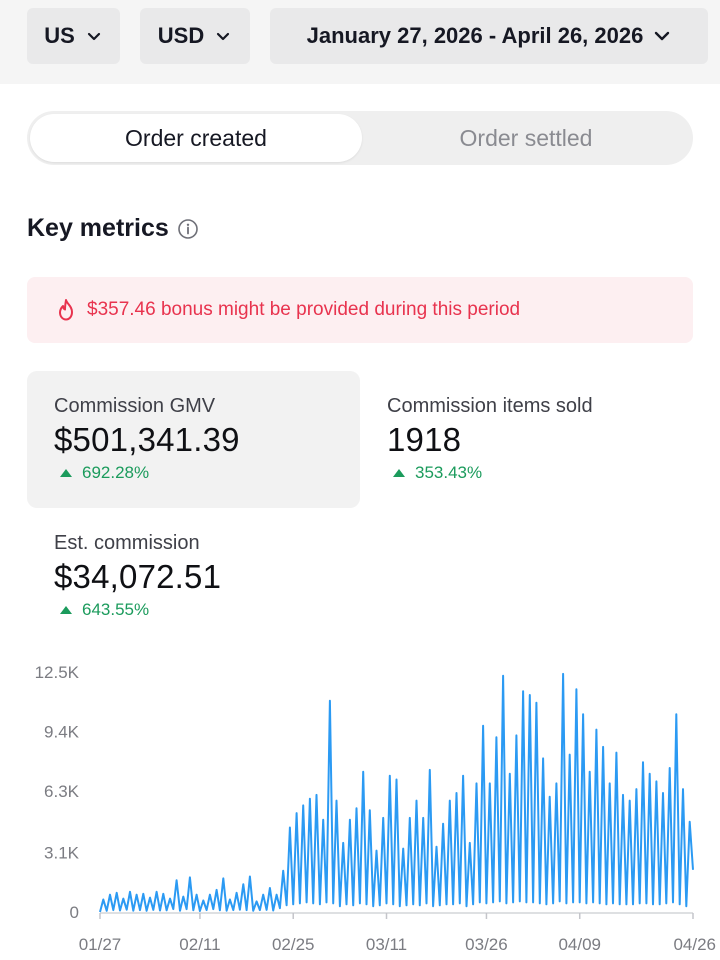  What do you see at coordinates (62, 852) in the screenshot?
I see `y-tick-label: 3.1K` at bounding box center [62, 852].